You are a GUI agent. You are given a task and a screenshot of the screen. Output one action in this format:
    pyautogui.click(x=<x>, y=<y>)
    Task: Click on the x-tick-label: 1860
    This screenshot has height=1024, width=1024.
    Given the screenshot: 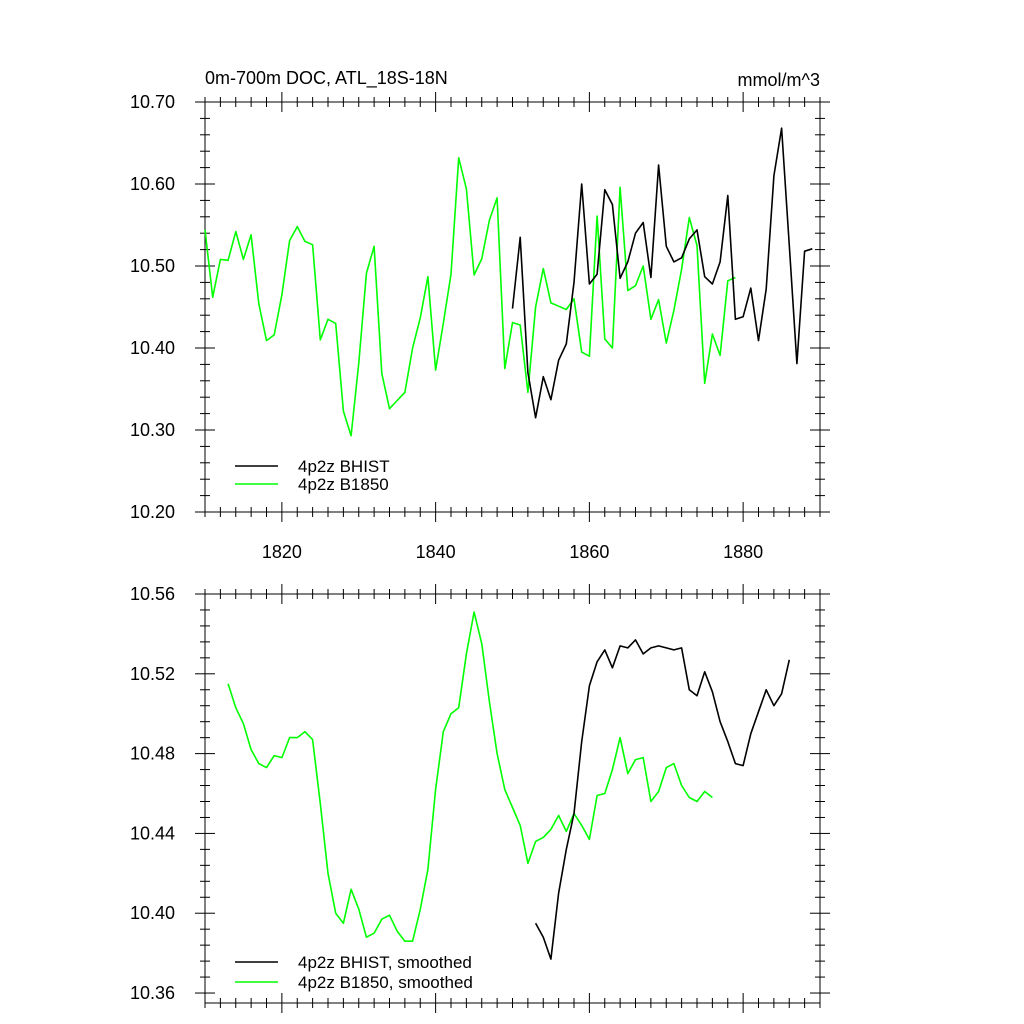 What is the action you would take?
    pyautogui.click(x=589, y=552)
    